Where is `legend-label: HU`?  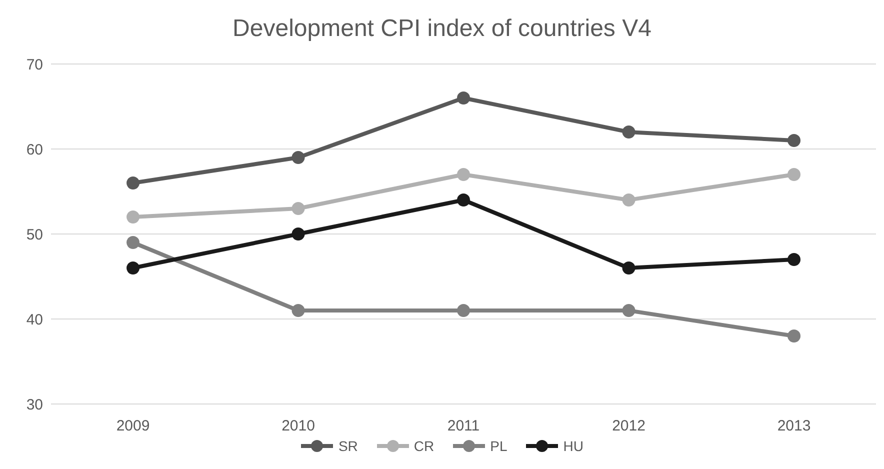 legend-label: HU is located at coordinates (573, 446).